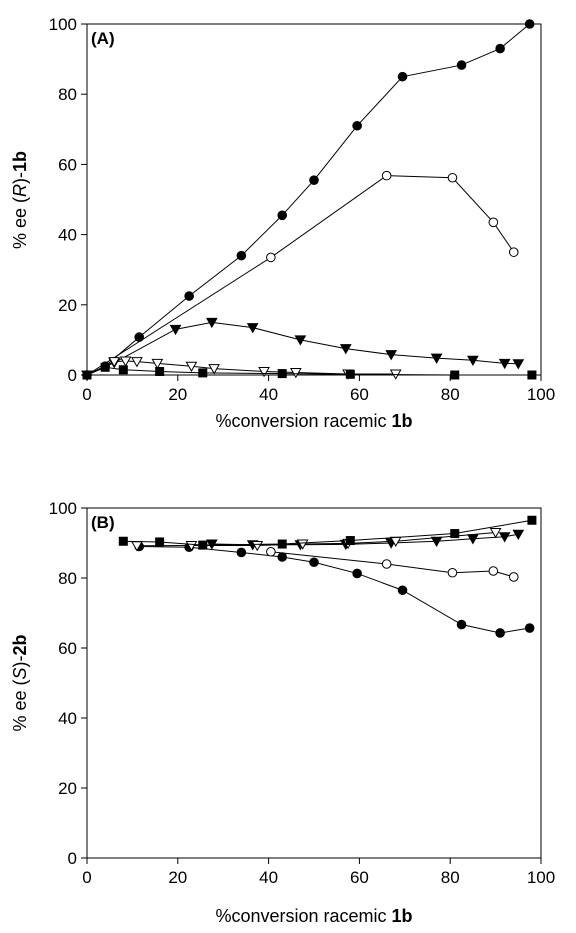 This screenshot has height=933, width=576. I want to click on series-square-filled, so click(327, 532).